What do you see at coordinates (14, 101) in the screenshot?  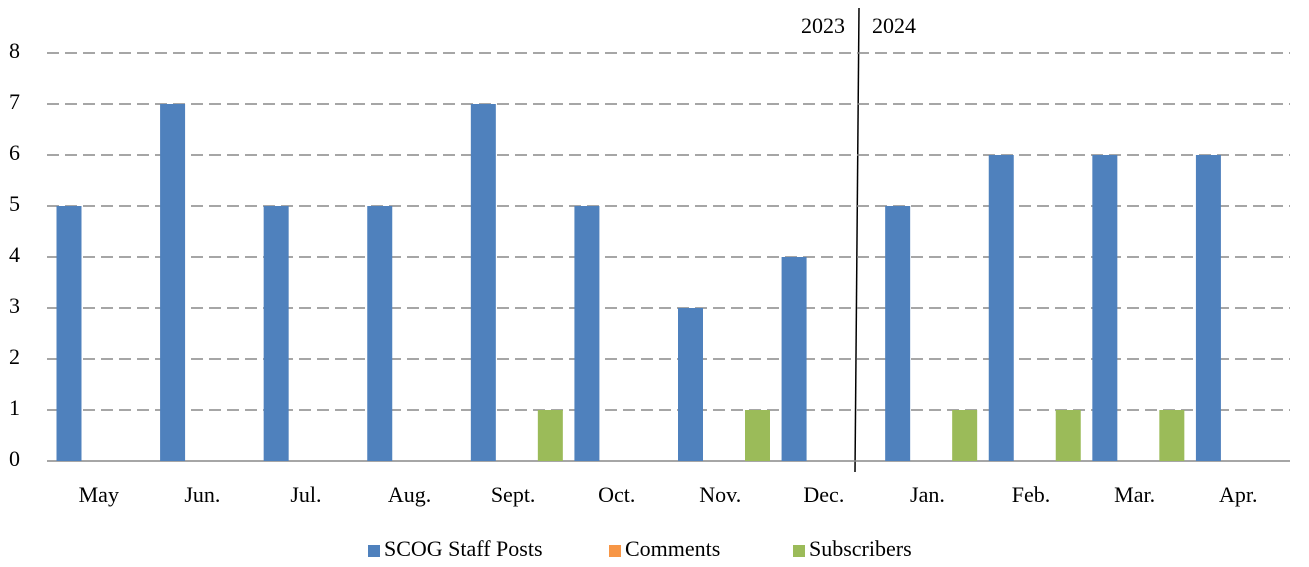 I see `y-tick-label: 7` at bounding box center [14, 101].